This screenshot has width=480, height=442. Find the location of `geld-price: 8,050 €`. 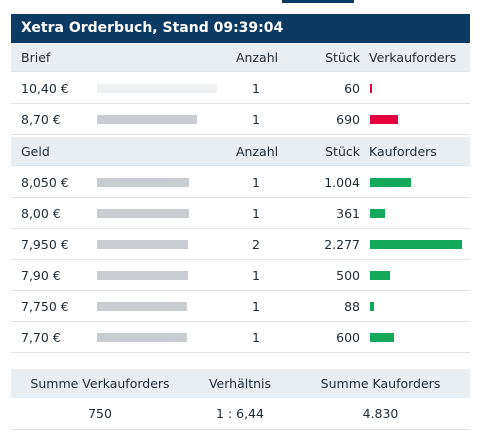

geld-price: 8,050 € is located at coordinates (45, 182).